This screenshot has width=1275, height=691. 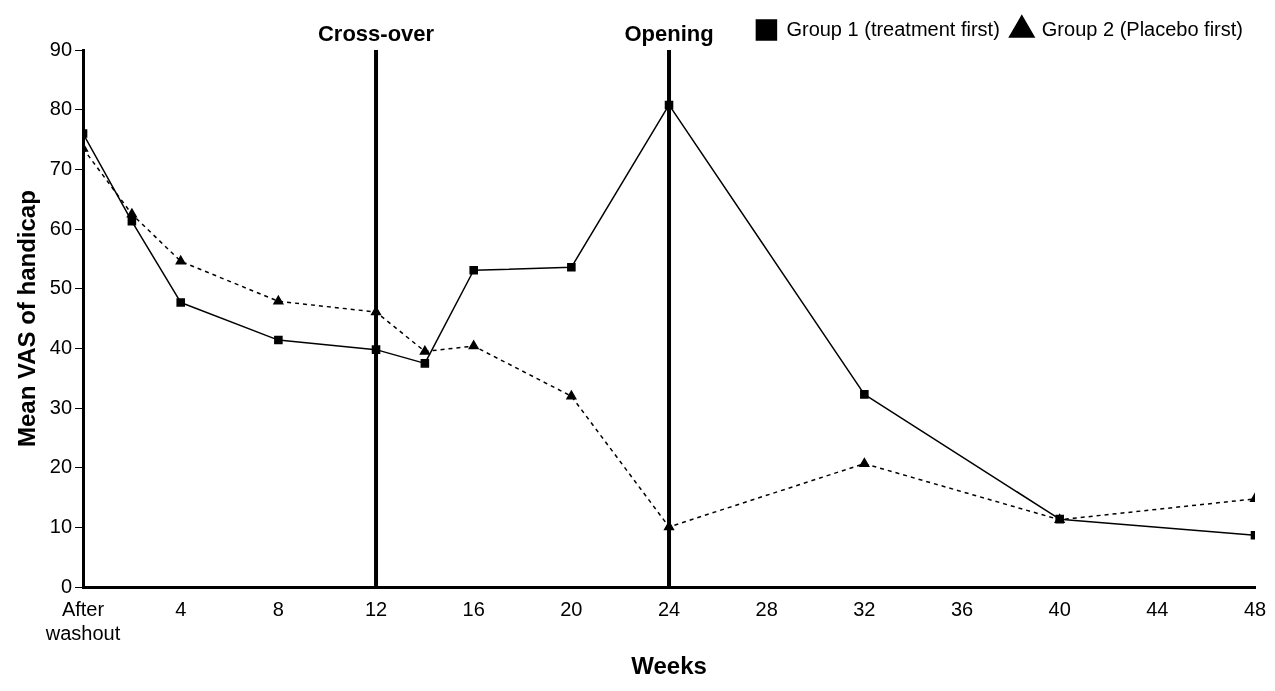 What do you see at coordinates (61, 108) in the screenshot?
I see `y-tick-label: 80` at bounding box center [61, 108].